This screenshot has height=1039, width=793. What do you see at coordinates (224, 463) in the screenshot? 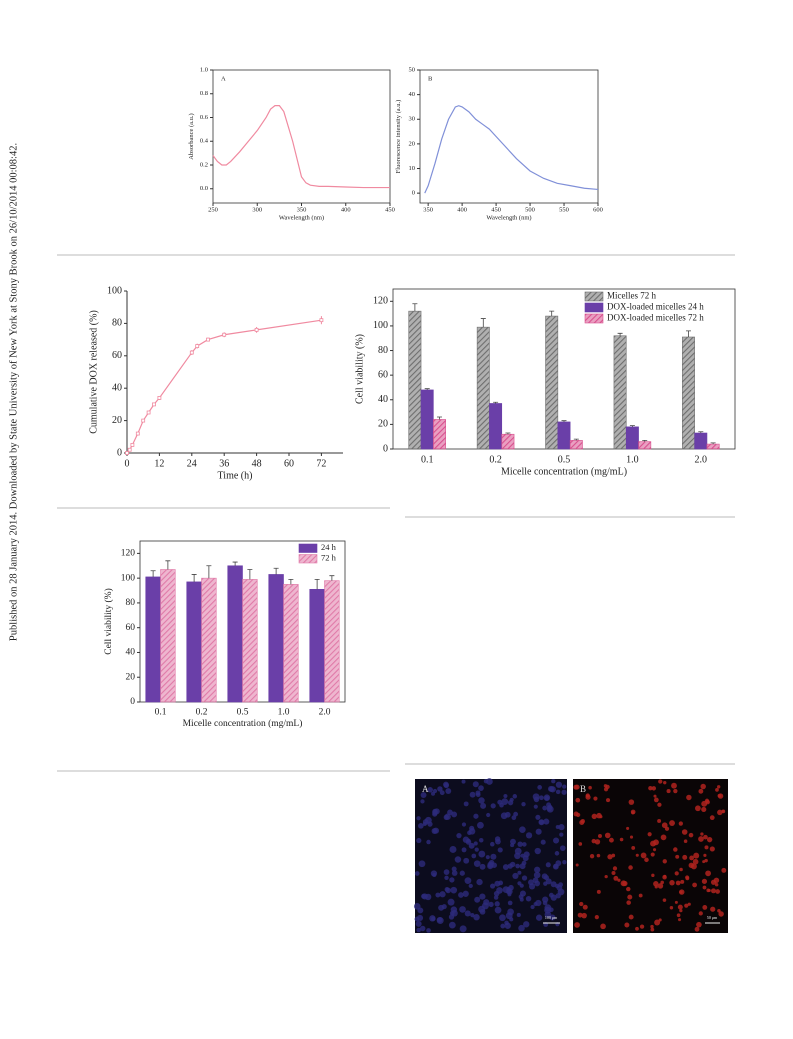
I see `x-tick-label: 36` at bounding box center [224, 463].